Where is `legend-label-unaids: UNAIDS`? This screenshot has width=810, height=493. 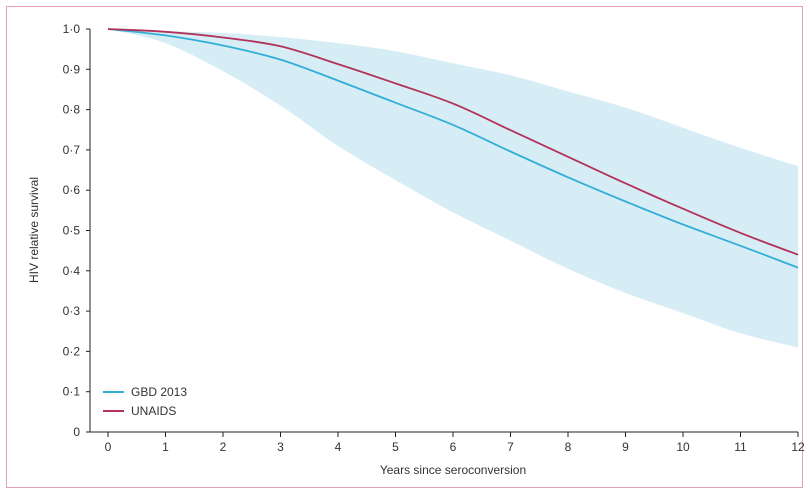
legend-label-unaids: UNAIDS is located at coordinates (153, 411).